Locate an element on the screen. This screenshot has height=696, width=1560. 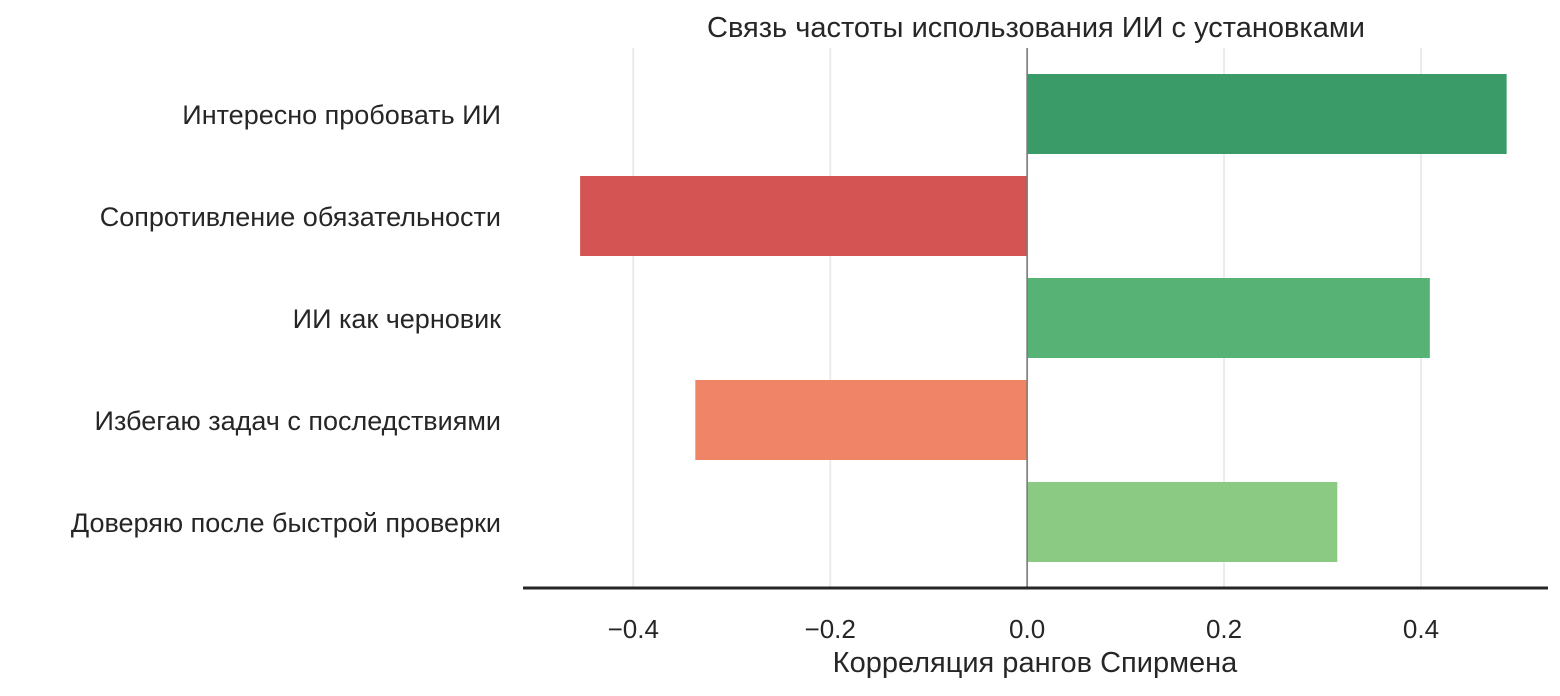
x-tick-labels: −0.4 −0.2 0.0 0.2 0.4 is located at coordinates (1023, 629).